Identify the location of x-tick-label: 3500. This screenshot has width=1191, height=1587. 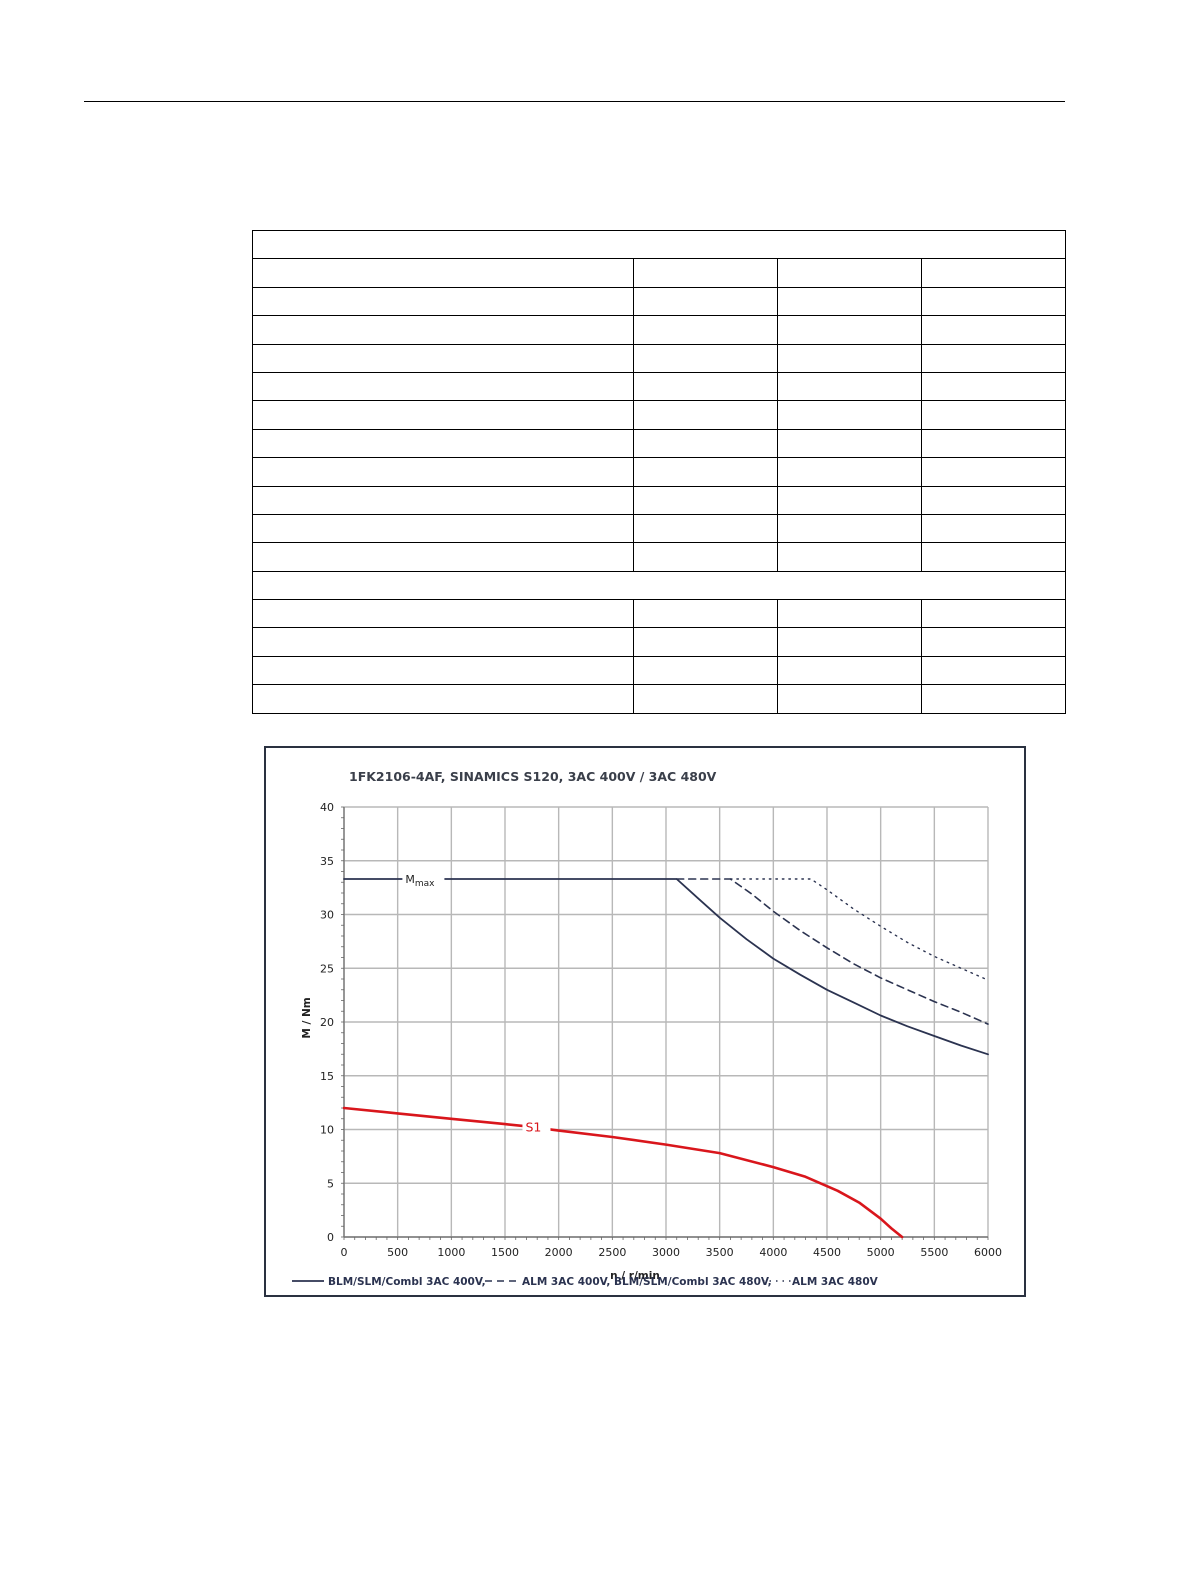
(720, 1252).